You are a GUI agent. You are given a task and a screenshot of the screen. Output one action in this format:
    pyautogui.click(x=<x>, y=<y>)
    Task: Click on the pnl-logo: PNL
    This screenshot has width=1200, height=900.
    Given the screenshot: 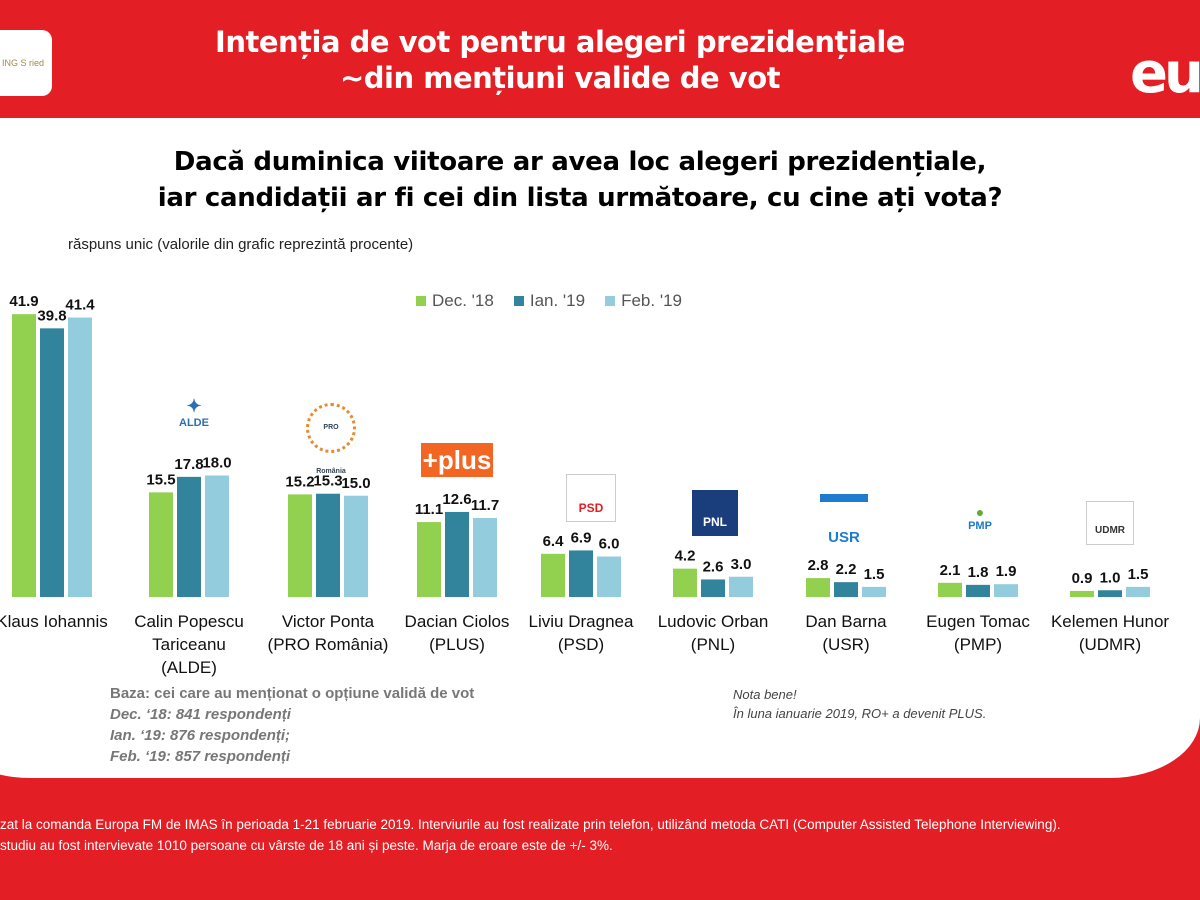 What is the action you would take?
    pyautogui.click(x=715, y=513)
    